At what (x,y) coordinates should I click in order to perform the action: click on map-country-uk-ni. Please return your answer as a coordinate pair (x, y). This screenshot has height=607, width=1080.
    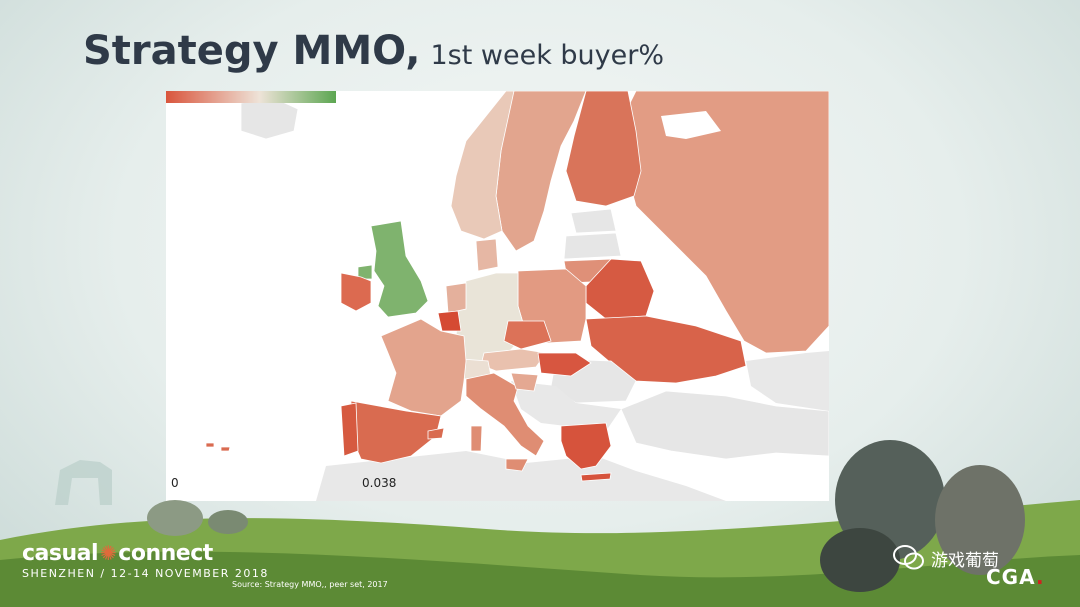
    Looking at the image, I should click on (365, 272).